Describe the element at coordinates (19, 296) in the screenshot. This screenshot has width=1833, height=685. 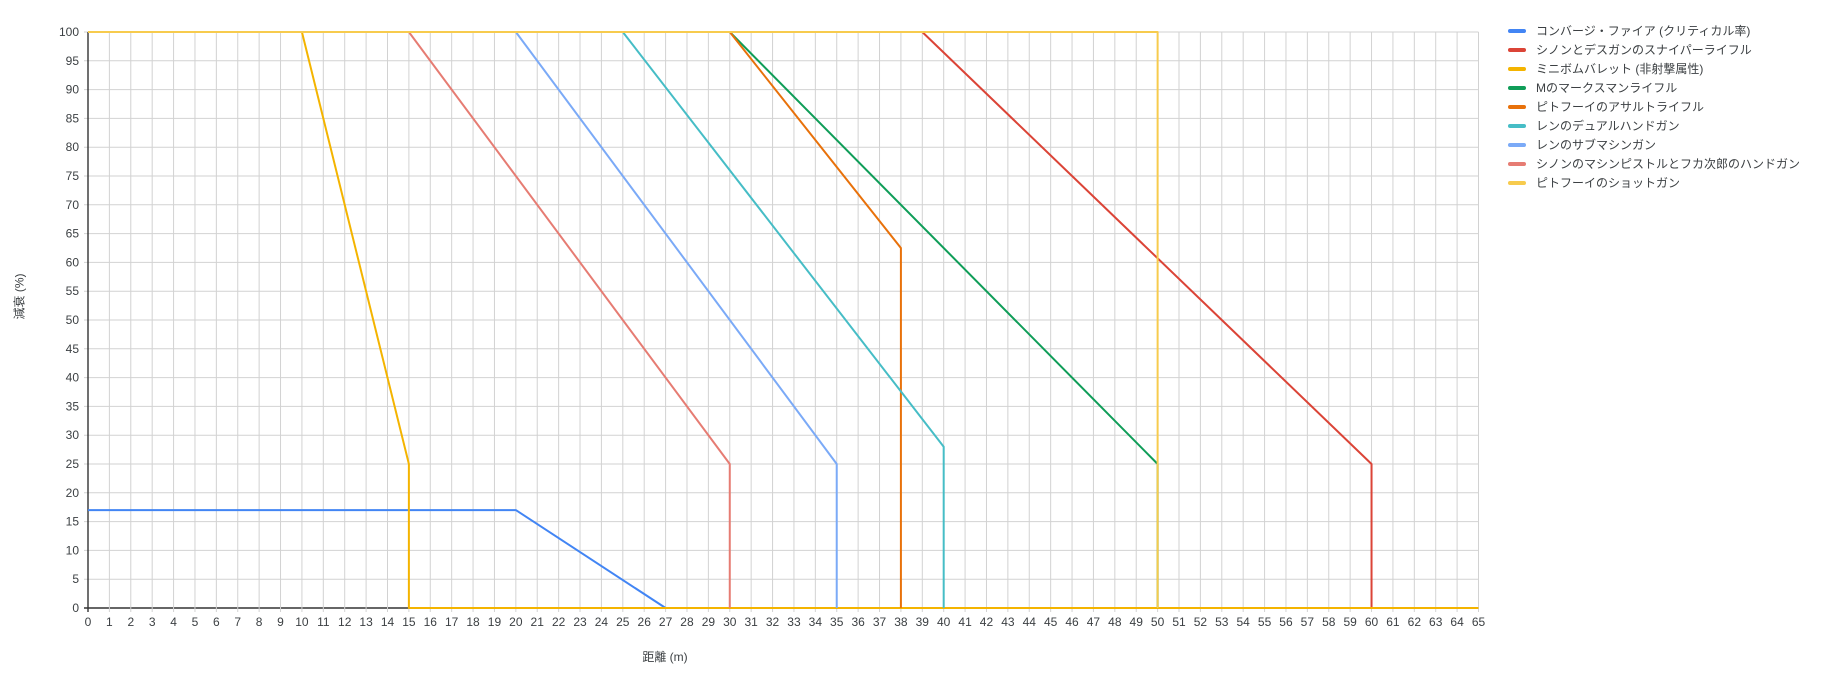
I see `y-axis-title: 減衰 (%)` at that location.